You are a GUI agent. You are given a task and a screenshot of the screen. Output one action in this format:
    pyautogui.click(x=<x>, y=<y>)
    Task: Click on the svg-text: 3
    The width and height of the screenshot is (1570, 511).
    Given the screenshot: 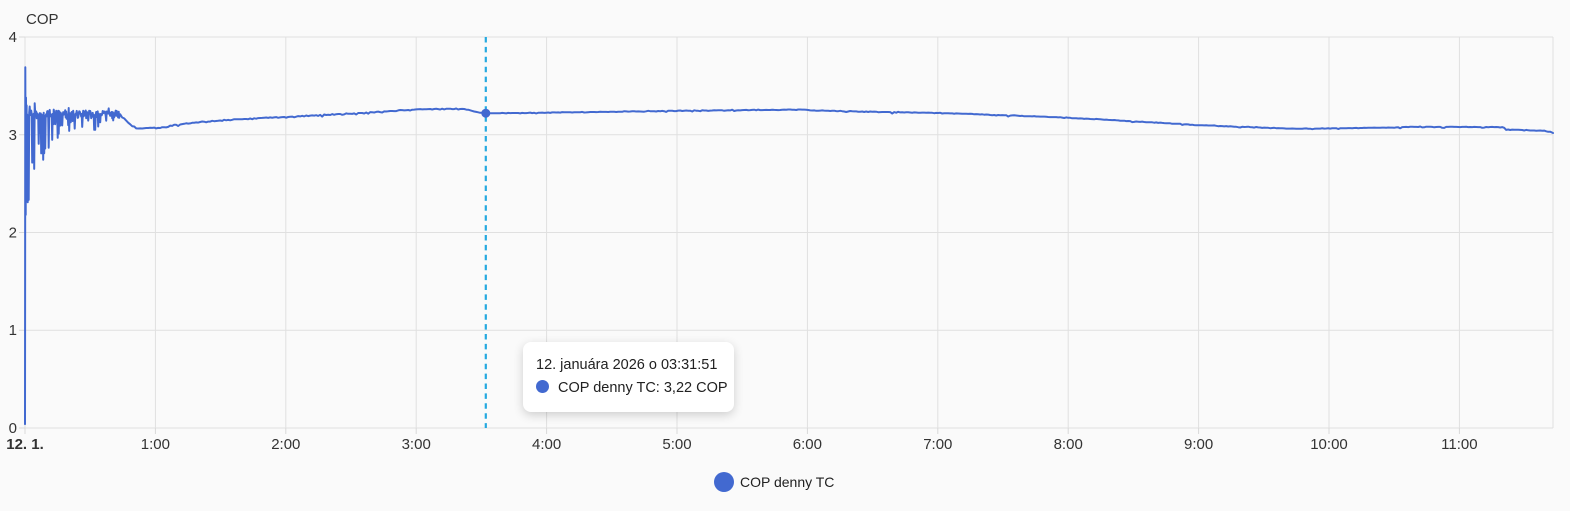 What is the action you would take?
    pyautogui.click(x=13, y=135)
    